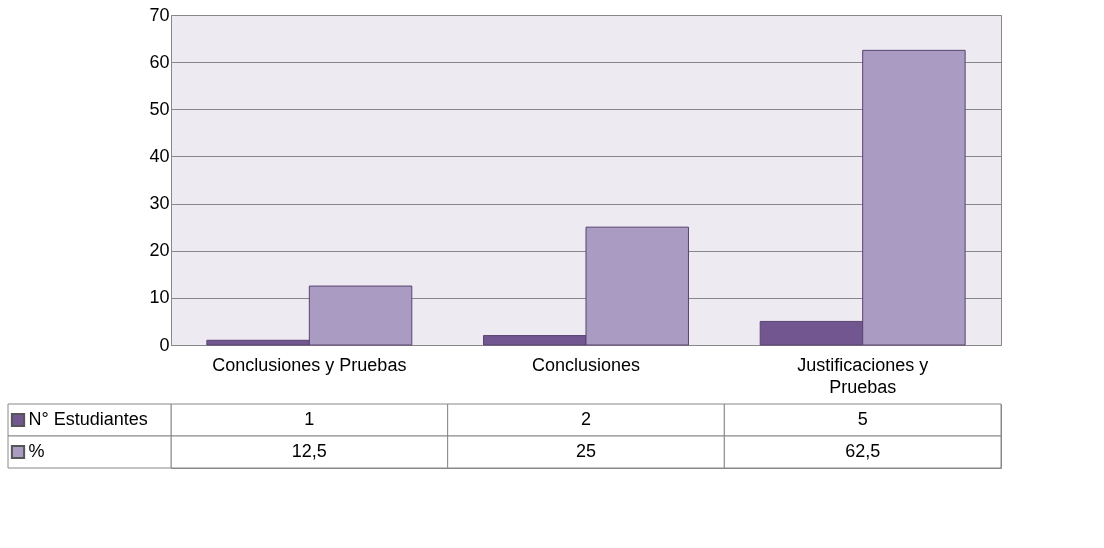  I want to click on data-label: 25, so click(586, 451).